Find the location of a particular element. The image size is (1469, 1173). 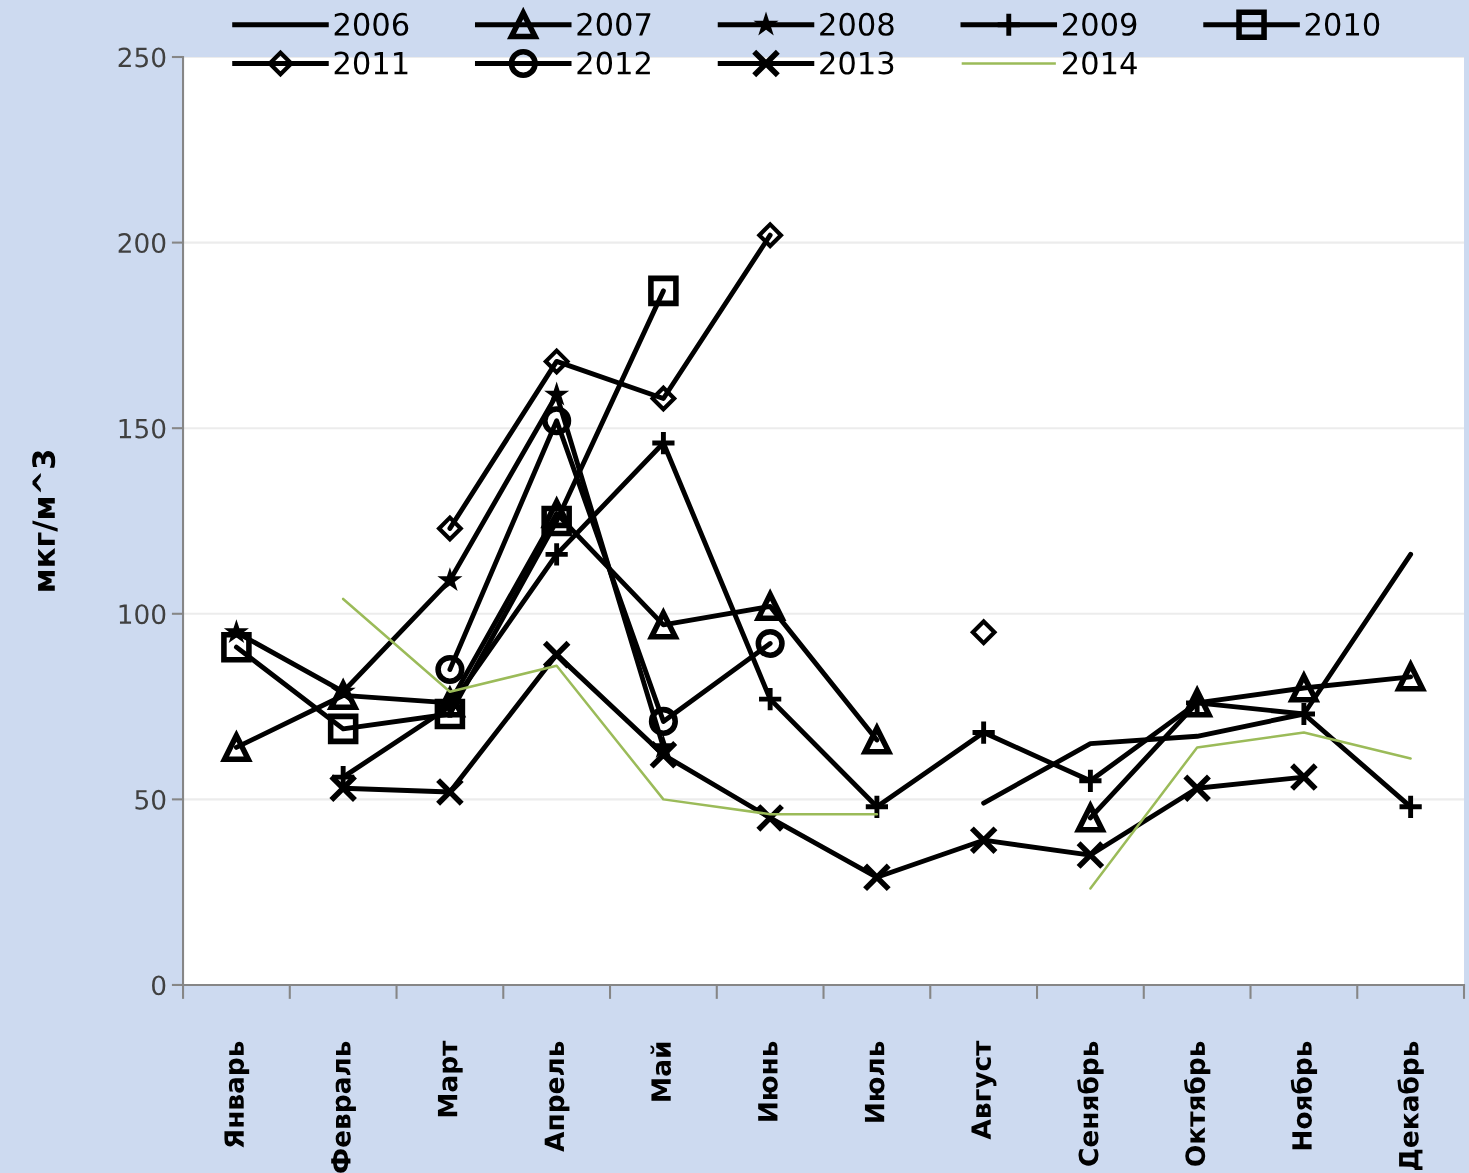

x-tick-label: Октябрь is located at coordinates (1197, 1103).